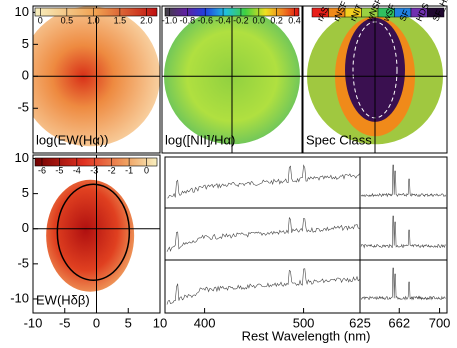 This screenshot has width=457, height=348. I want to click on colorbar-tick-label: -3, so click(94, 170).